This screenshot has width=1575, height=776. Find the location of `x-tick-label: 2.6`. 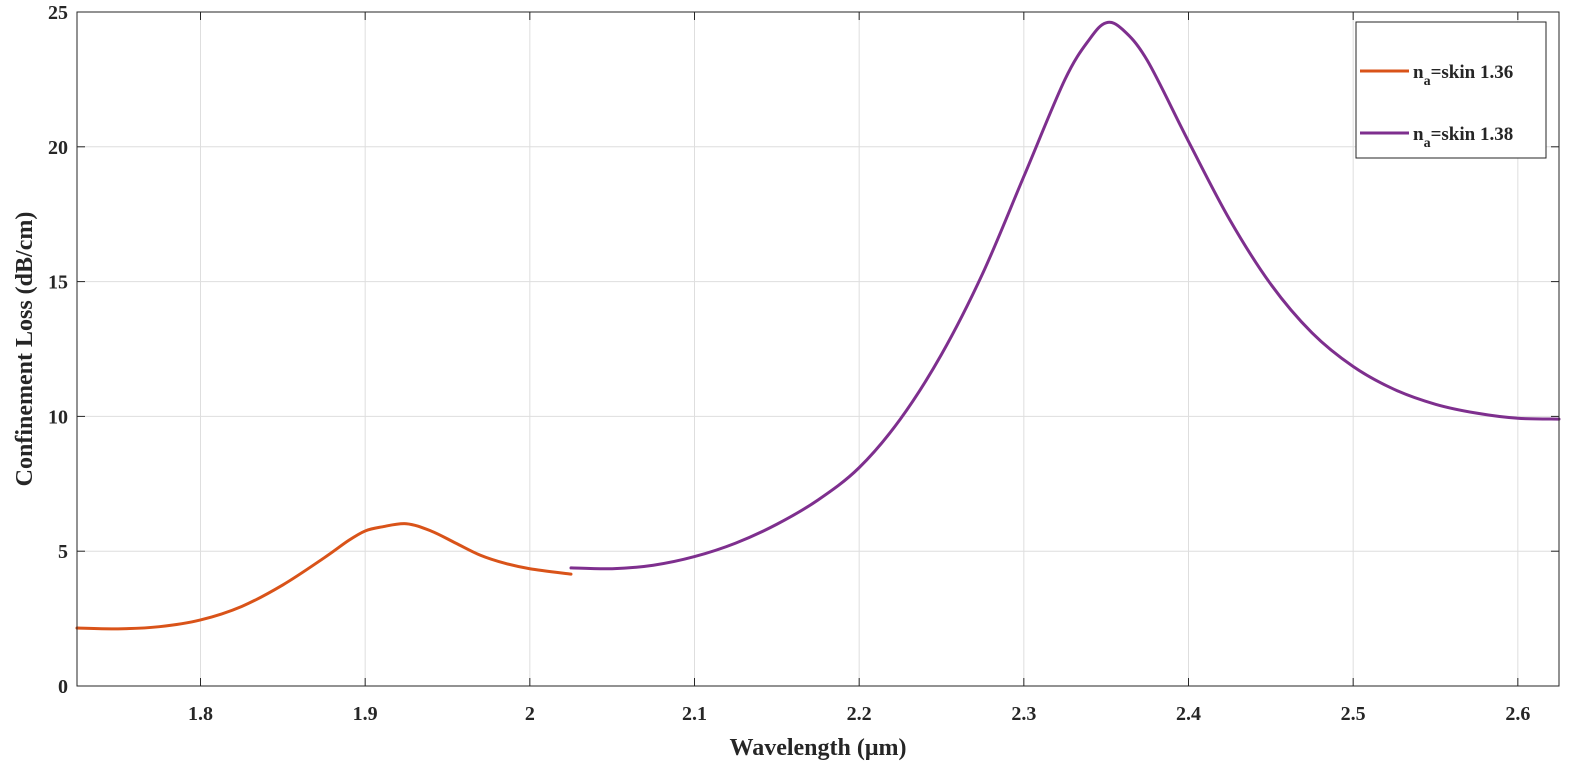

x-tick-label: 2.6 is located at coordinates (1517, 714).